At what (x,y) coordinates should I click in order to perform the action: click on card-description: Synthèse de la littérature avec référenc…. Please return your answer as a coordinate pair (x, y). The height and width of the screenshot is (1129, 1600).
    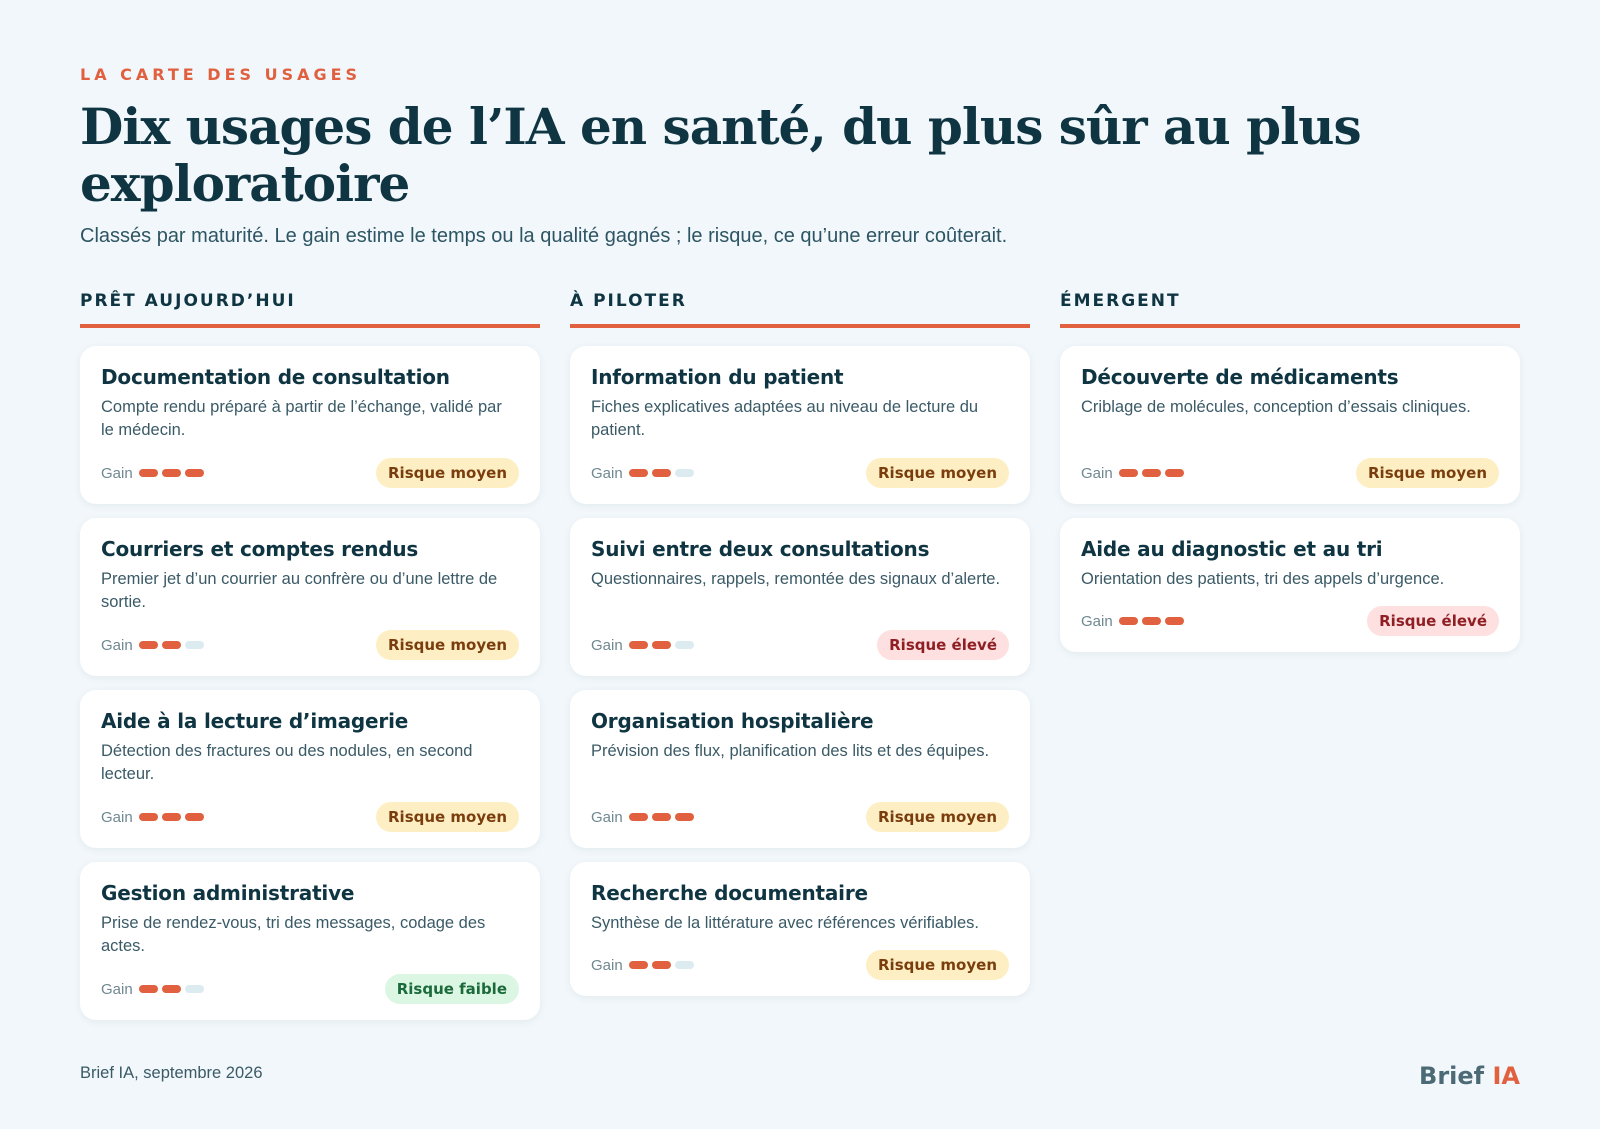
    Looking at the image, I should click on (785, 923).